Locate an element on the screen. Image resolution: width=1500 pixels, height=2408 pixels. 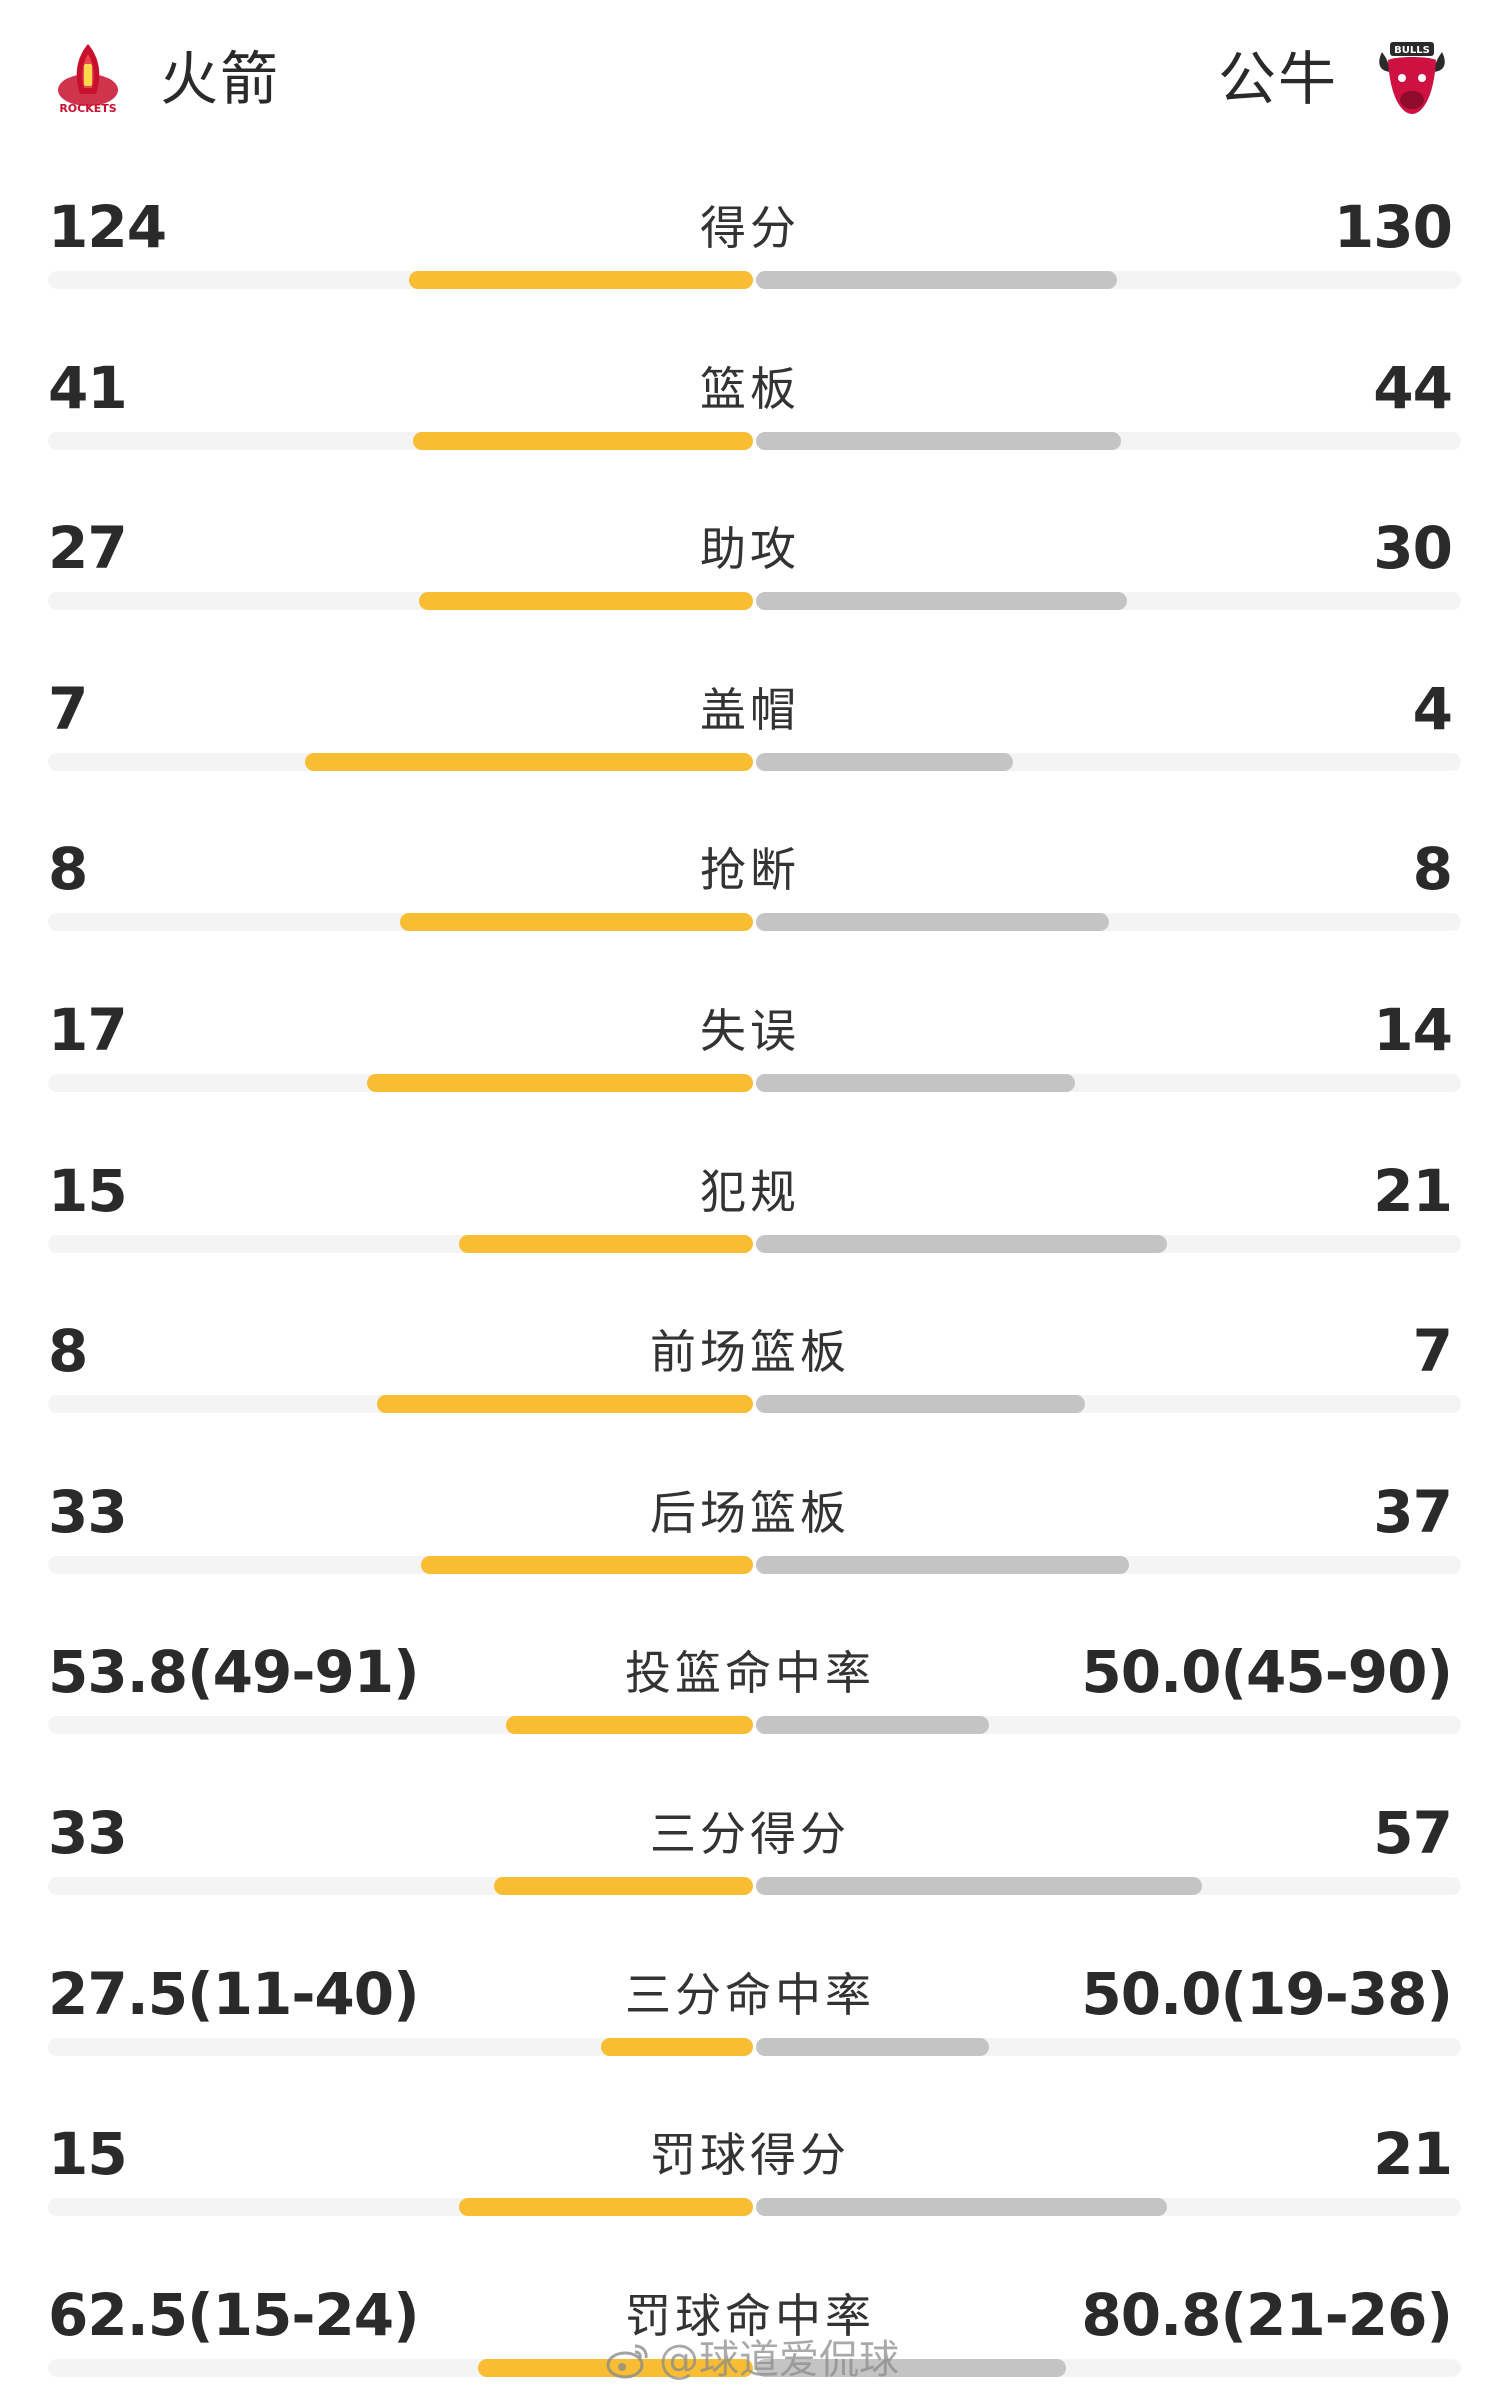
stat-label: 罚球命中率 is located at coordinates (750, 2315).